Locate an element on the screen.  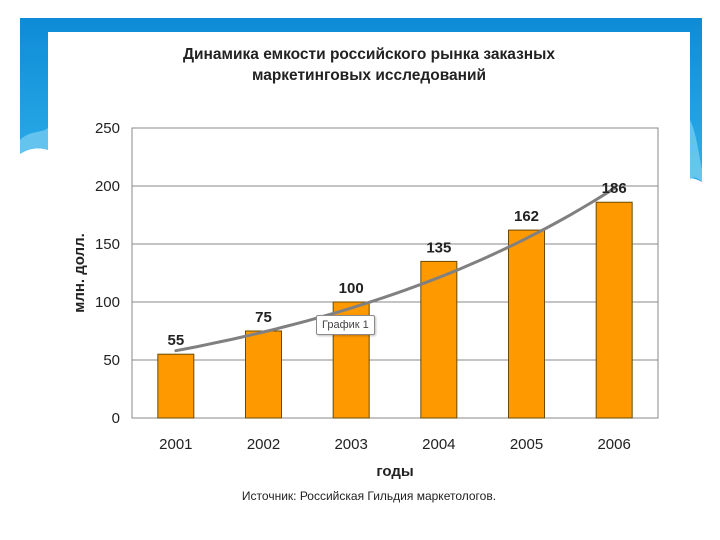
y-tick-label: 200 is located at coordinates (107, 186).